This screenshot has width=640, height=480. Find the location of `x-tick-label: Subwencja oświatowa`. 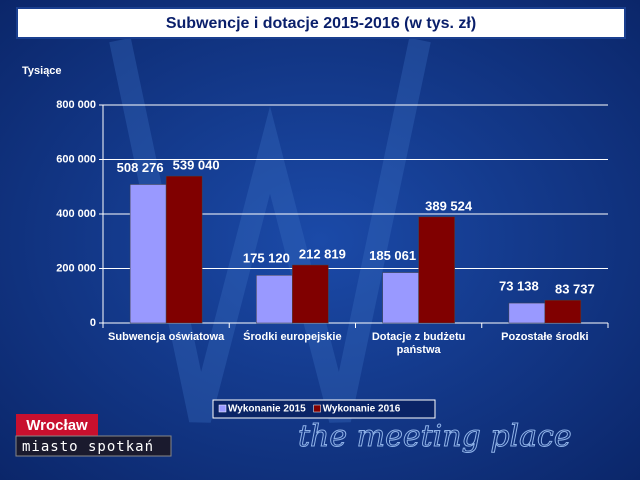

x-tick-label: Subwencja oświatowa is located at coordinates (166, 337).